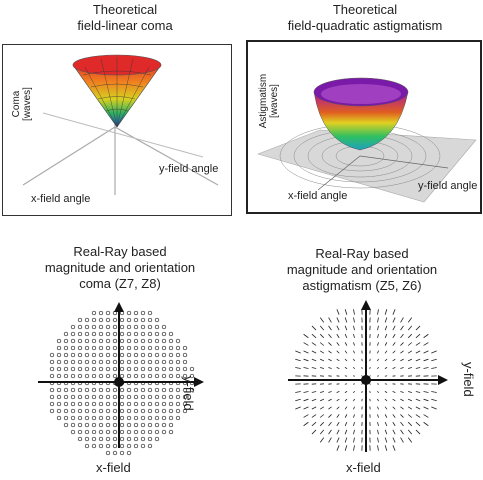 This screenshot has height=480, width=483. What do you see at coordinates (366, 380) in the screenshot?
I see `astig-marks-group` at bounding box center [366, 380].